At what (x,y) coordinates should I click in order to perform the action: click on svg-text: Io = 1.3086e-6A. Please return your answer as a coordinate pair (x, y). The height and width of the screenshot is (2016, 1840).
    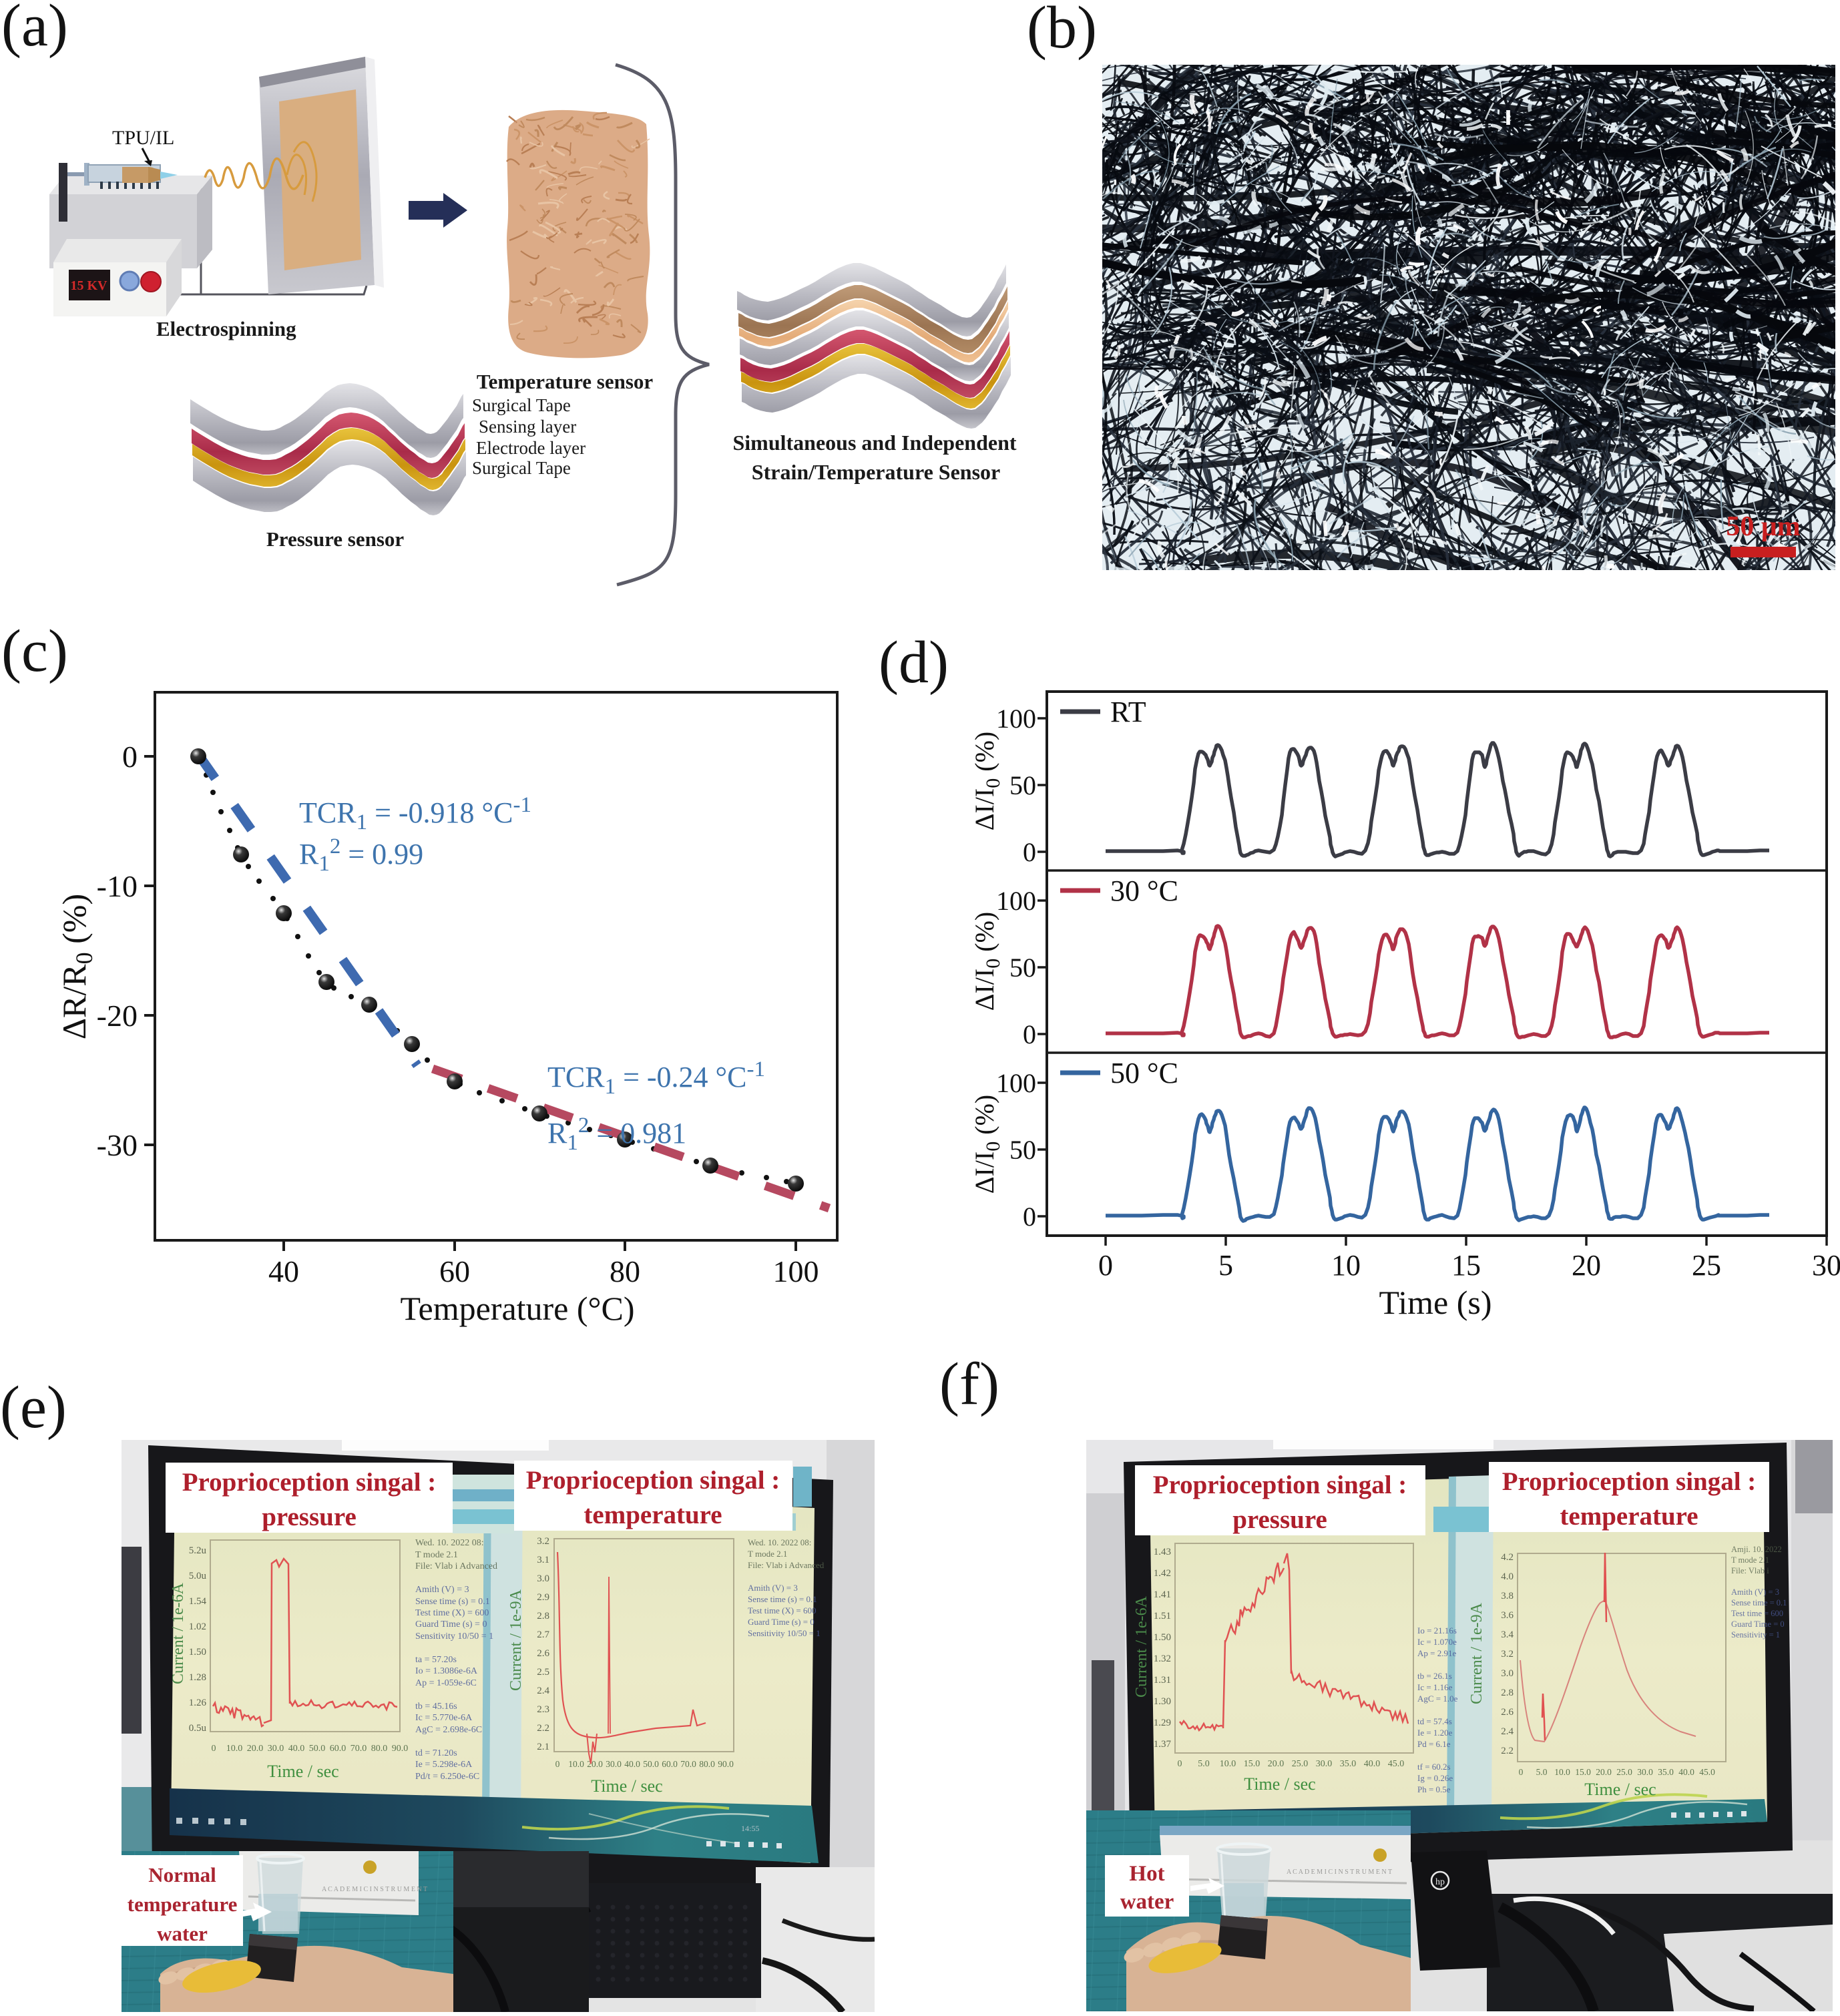
    Looking at the image, I should click on (446, 1671).